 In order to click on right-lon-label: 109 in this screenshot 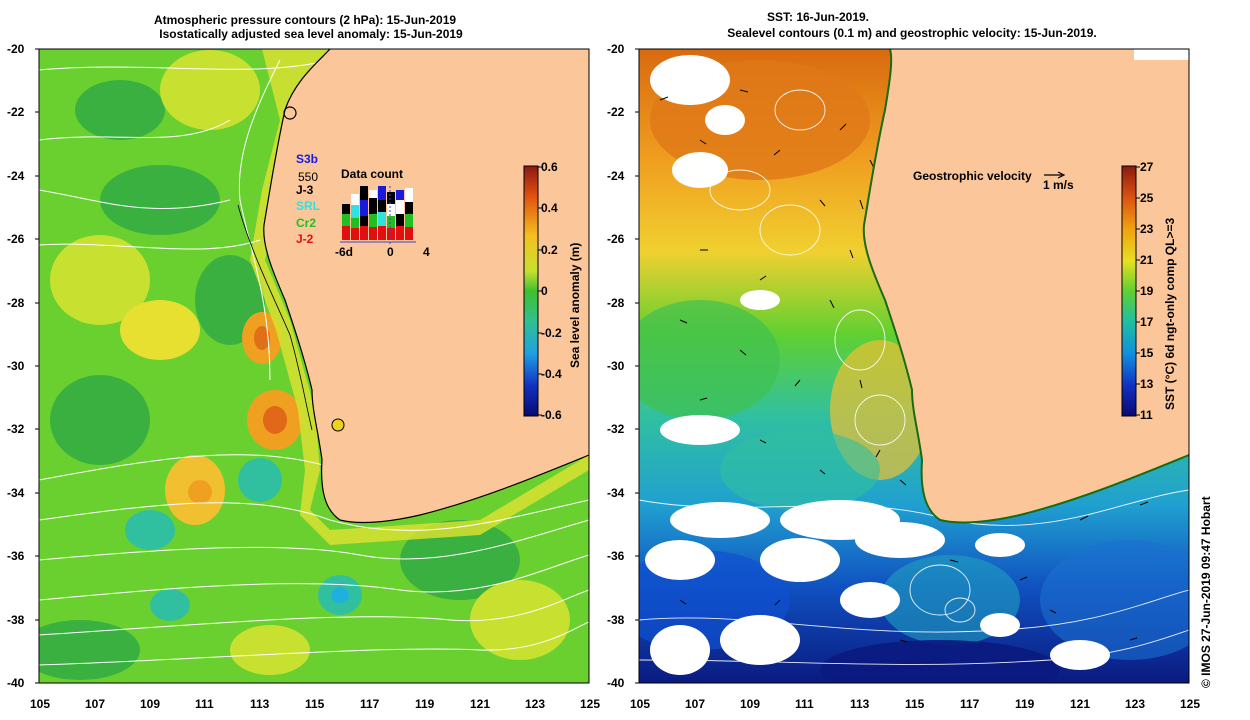, I will do `click(750, 704)`.